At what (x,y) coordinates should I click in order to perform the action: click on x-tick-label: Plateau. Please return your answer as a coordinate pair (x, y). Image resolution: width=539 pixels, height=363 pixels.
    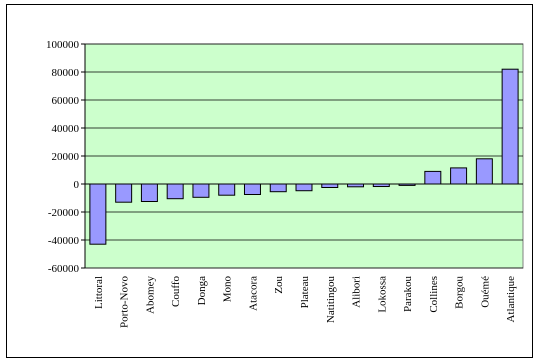
    Looking at the image, I should click on (305, 292).